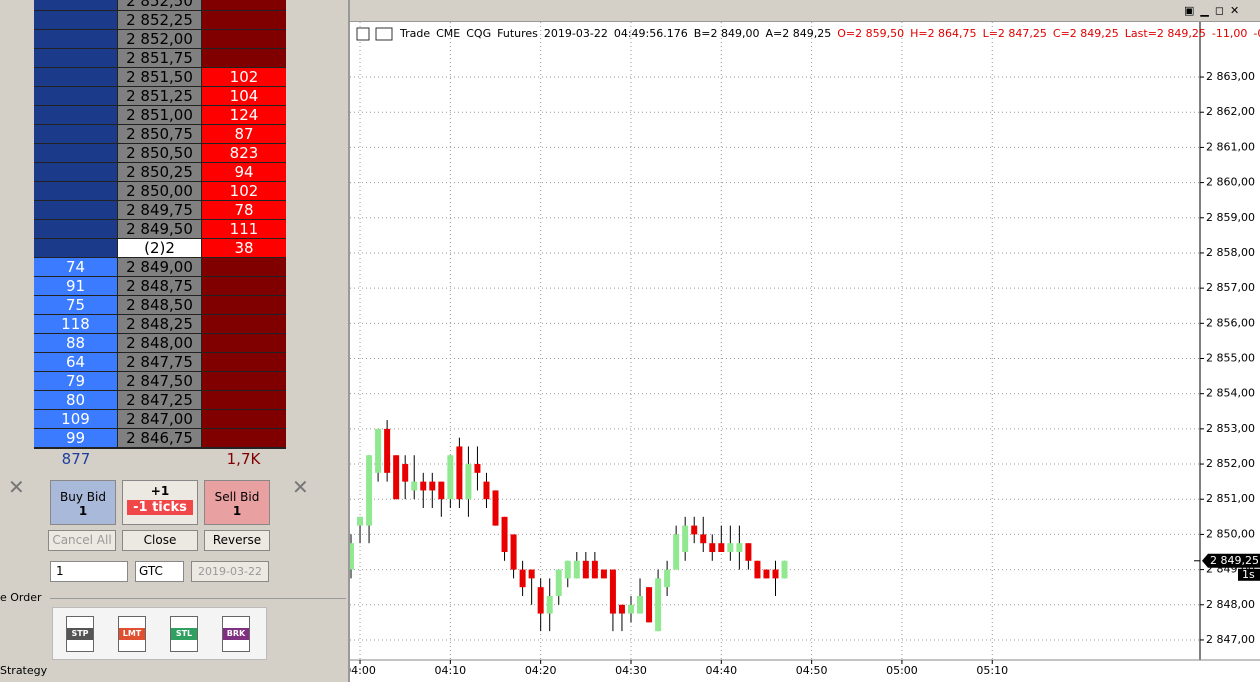 Image resolution: width=1260 pixels, height=682 pixels. What do you see at coordinates (159, 115) in the screenshot?
I see `price-cell: 2 851,00` at bounding box center [159, 115].